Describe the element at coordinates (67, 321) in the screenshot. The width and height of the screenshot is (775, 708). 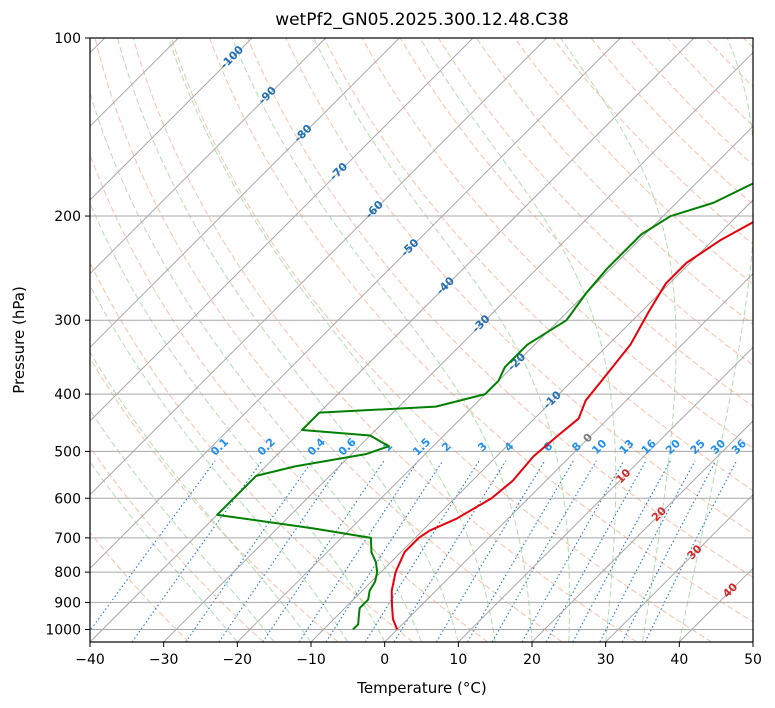
I see `y-tick-label: 300` at that location.